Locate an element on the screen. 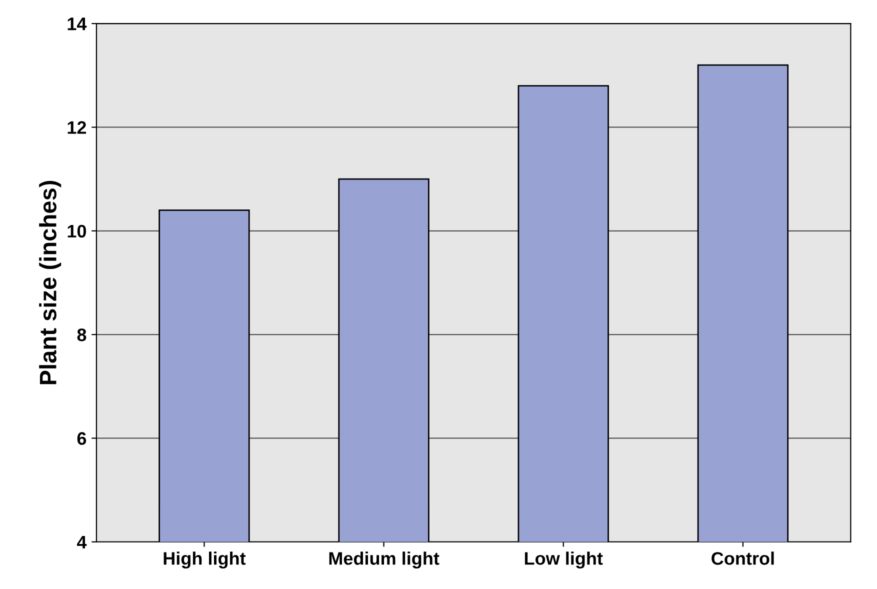 This screenshot has width=877, height=589. y-tick-label: 8 is located at coordinates (81, 335).